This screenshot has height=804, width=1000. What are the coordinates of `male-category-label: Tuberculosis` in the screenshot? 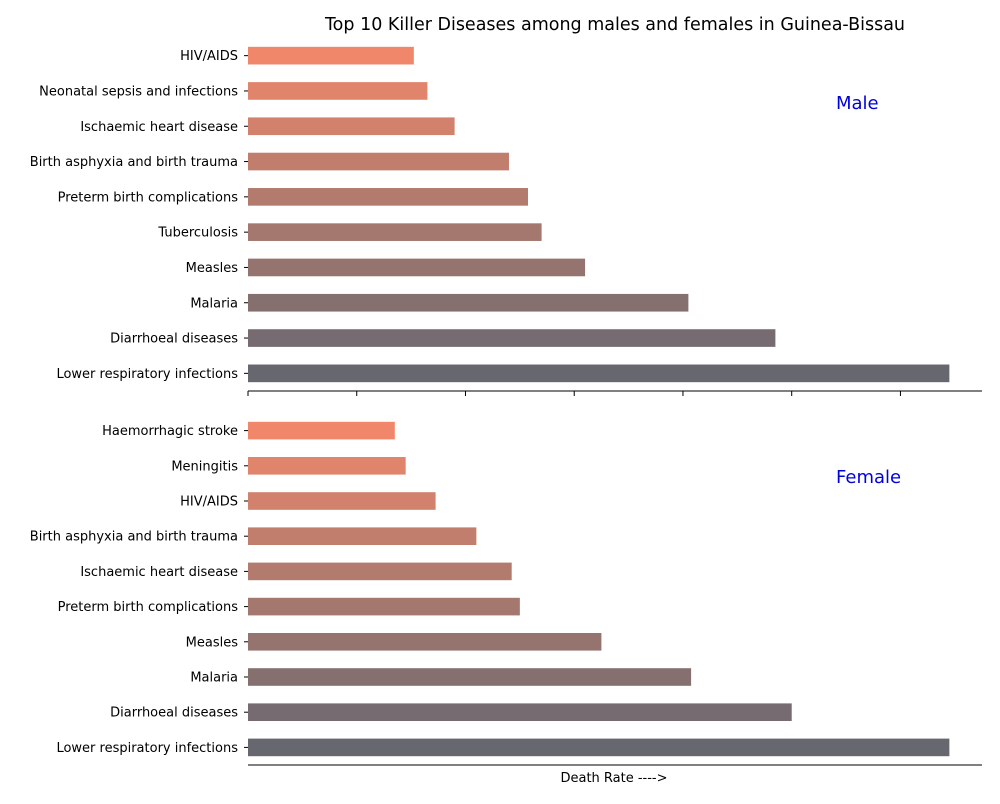 It's located at (197, 233).